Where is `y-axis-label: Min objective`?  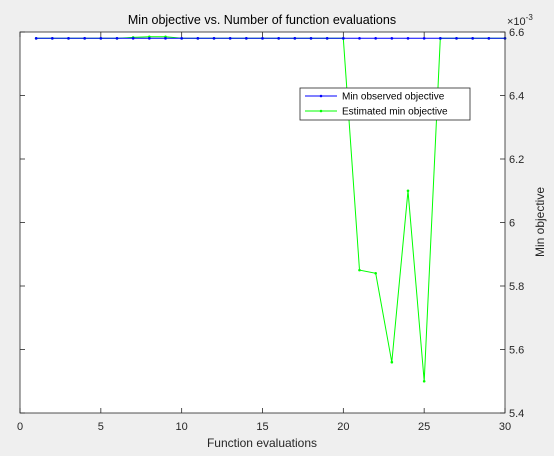
y-axis-label: Min objective is located at coordinates (540, 222).